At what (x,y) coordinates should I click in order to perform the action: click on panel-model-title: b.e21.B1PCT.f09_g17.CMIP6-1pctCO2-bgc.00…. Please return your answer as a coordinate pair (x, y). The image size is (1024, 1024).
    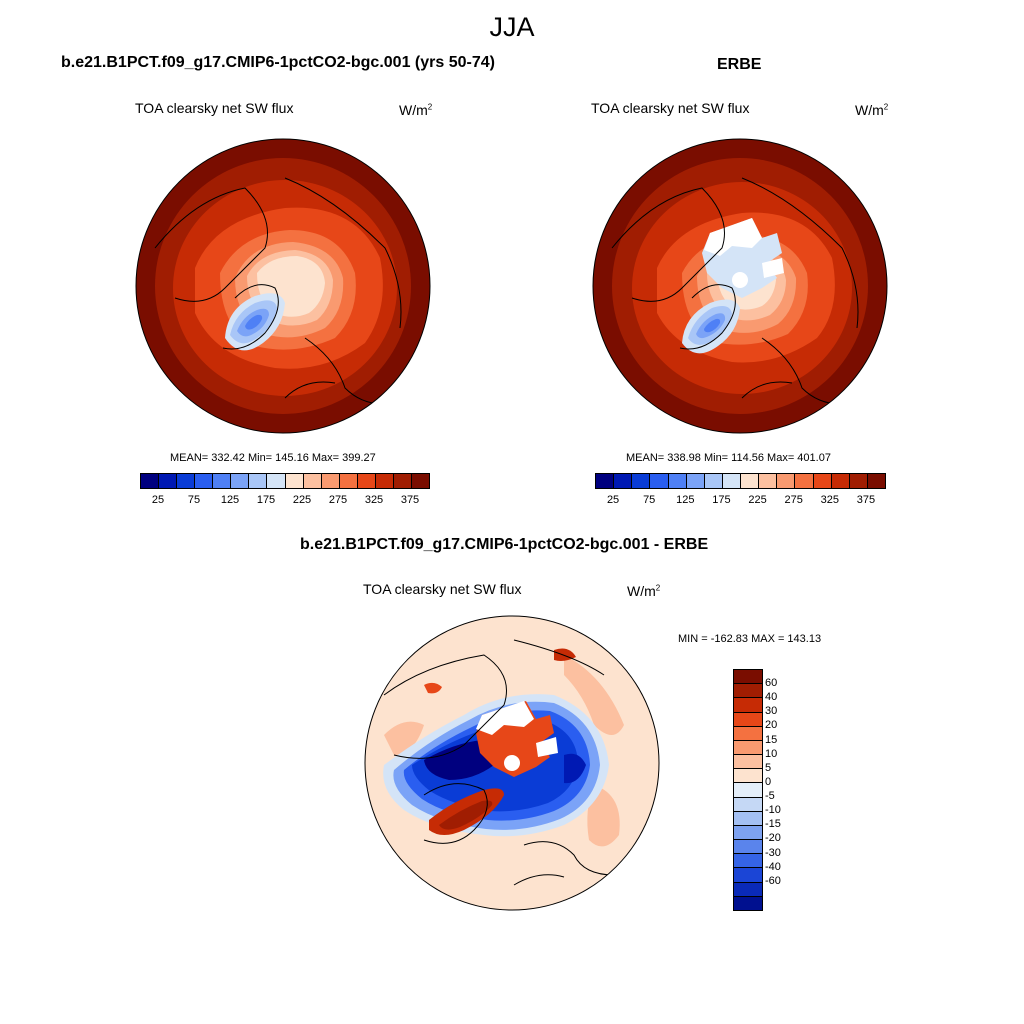
    Looking at the image, I should click on (278, 62).